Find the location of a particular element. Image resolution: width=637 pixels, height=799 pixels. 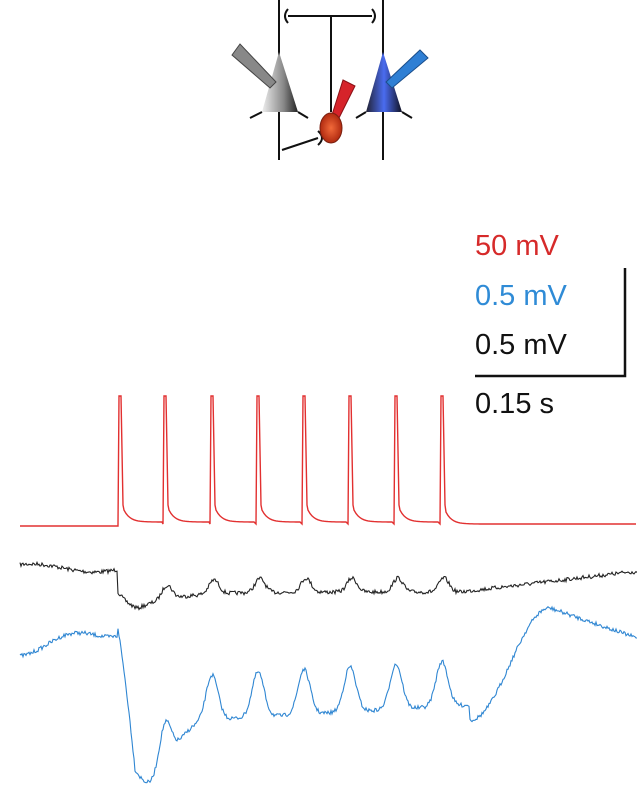

cell-diagram is located at coordinates (330, 80).